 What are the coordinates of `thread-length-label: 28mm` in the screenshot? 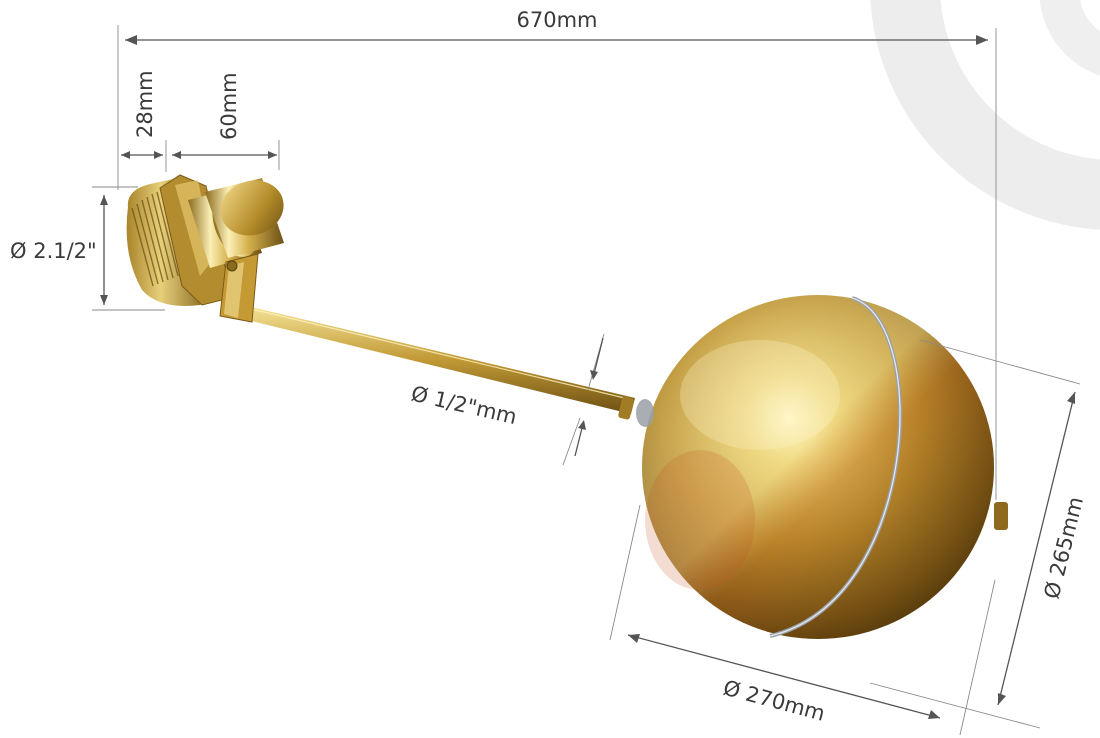 It's located at (145, 104).